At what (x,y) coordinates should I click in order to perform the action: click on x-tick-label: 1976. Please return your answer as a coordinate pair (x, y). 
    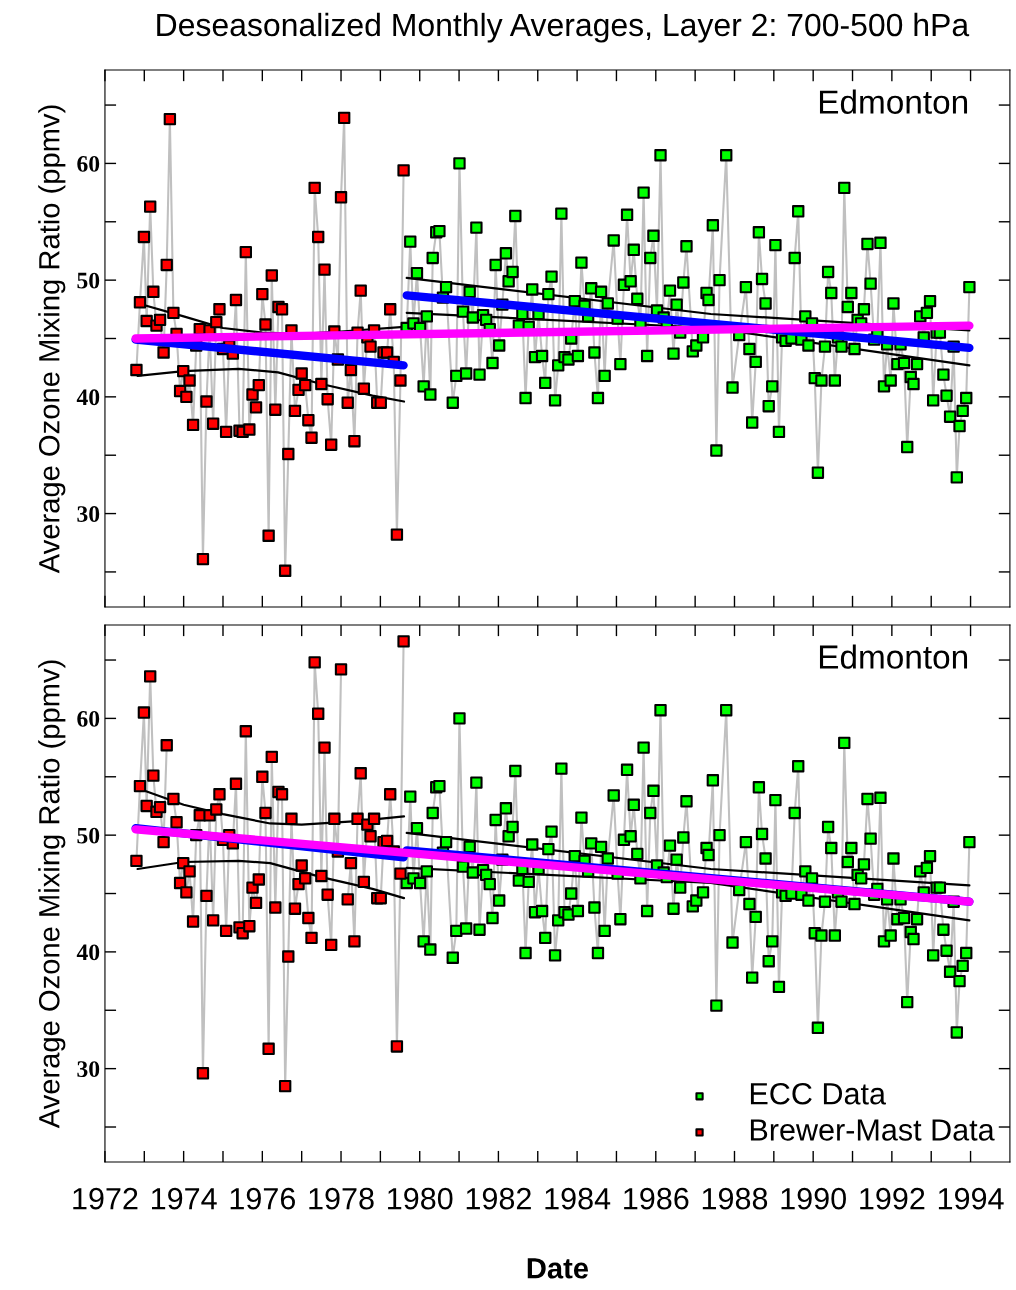
    Looking at the image, I should click on (262, 1198).